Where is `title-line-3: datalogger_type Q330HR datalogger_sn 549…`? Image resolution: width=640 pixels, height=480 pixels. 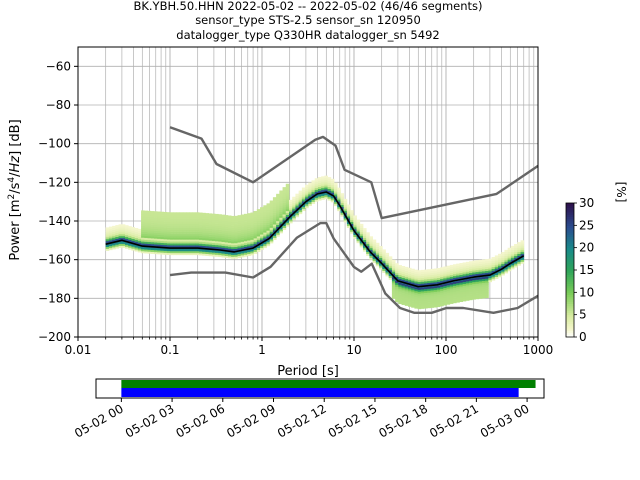 title-line-3: datalogger_type Q330HR datalogger_sn 549… is located at coordinates (307, 35).